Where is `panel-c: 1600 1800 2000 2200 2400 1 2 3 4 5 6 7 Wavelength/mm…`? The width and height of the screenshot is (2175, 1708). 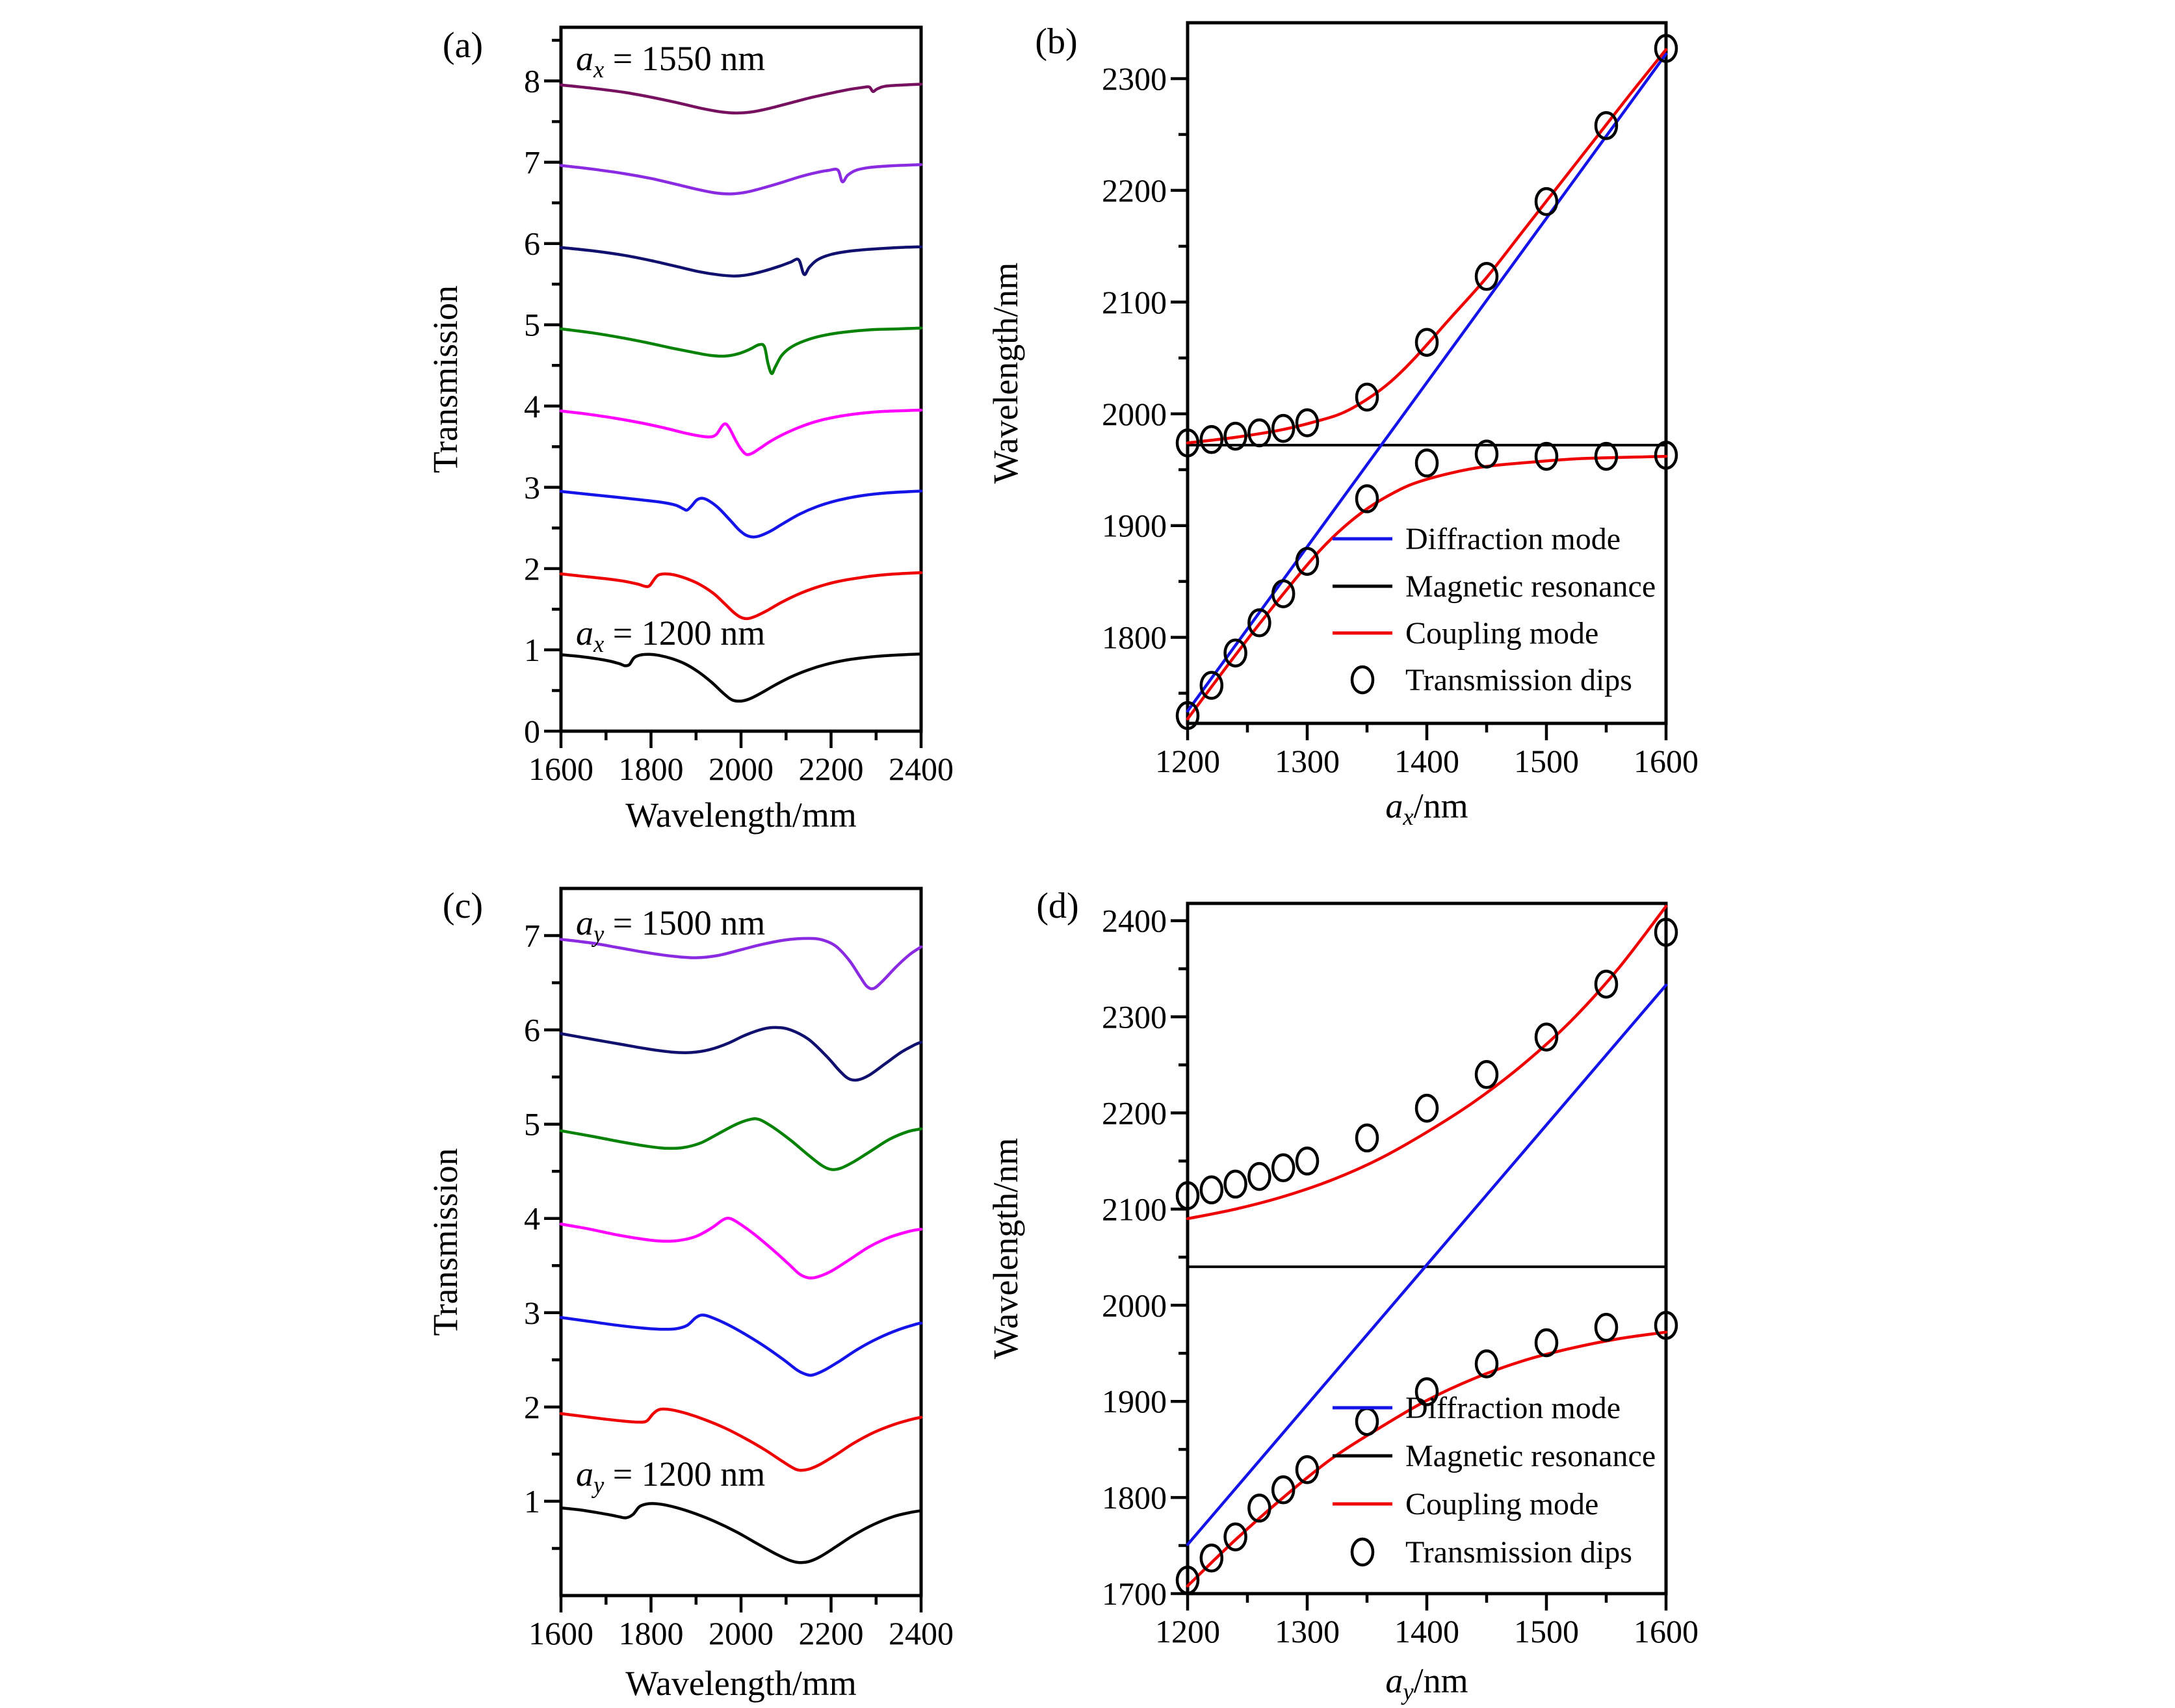 panel-c: 1600 1800 2000 2200 2400 1 2 3 4 5 6 7 Wavelength/mm… is located at coordinates (690, 1294).